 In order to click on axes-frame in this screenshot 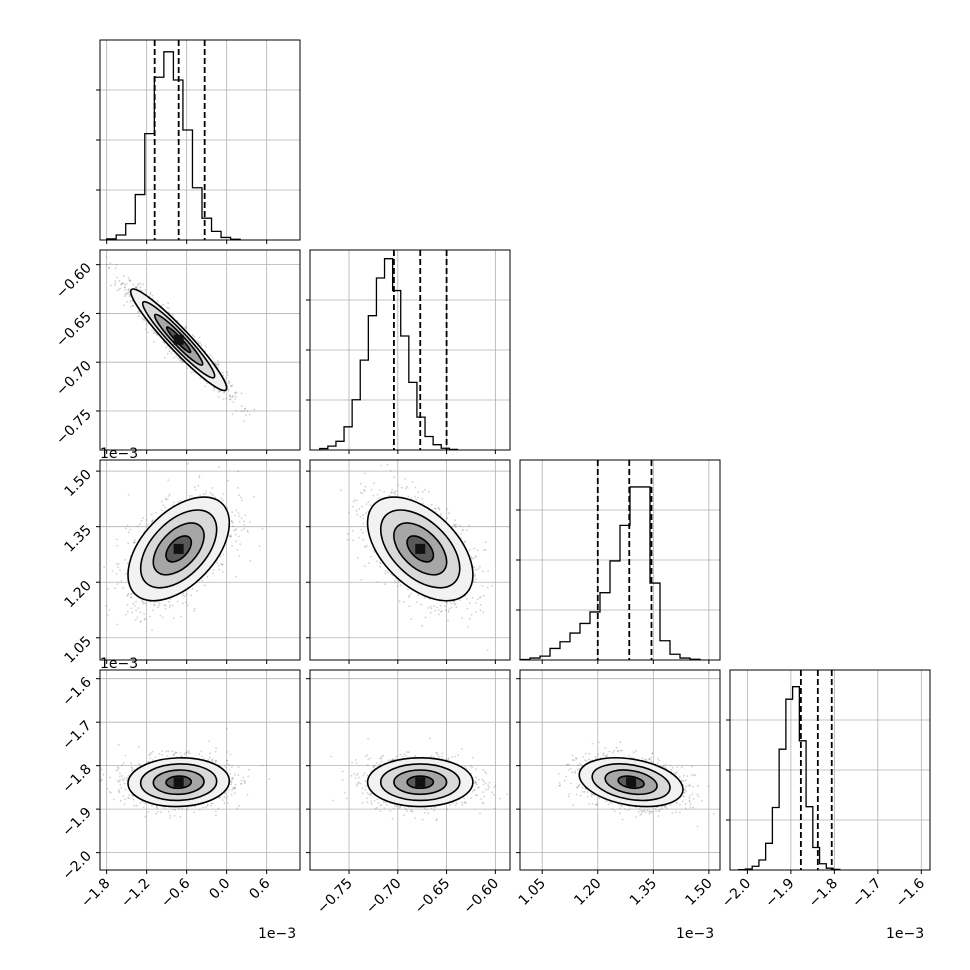, I will do `click(410, 560)`.